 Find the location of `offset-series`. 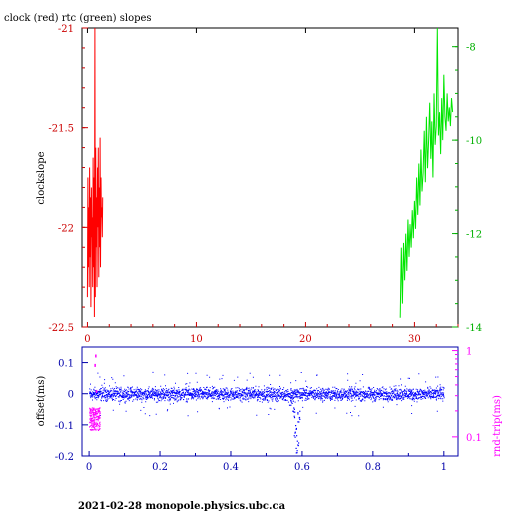

offset-series is located at coordinates (267, 404).